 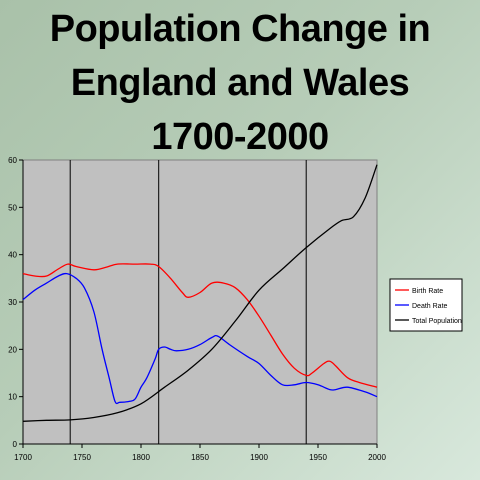 I want to click on title-line-1: Population Change in, so click(x=240, y=29).